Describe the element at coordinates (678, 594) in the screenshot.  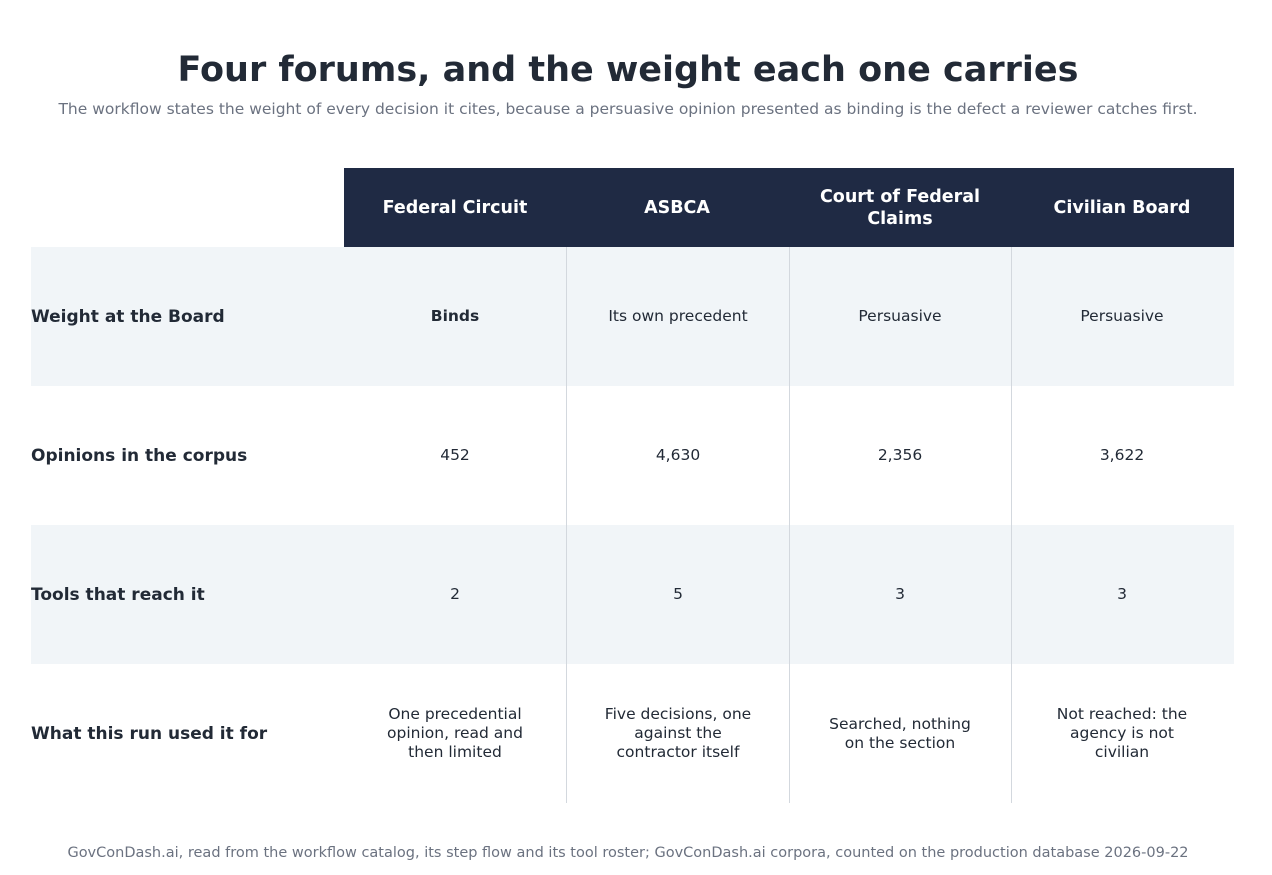
I see `table-cell: 5` at that location.